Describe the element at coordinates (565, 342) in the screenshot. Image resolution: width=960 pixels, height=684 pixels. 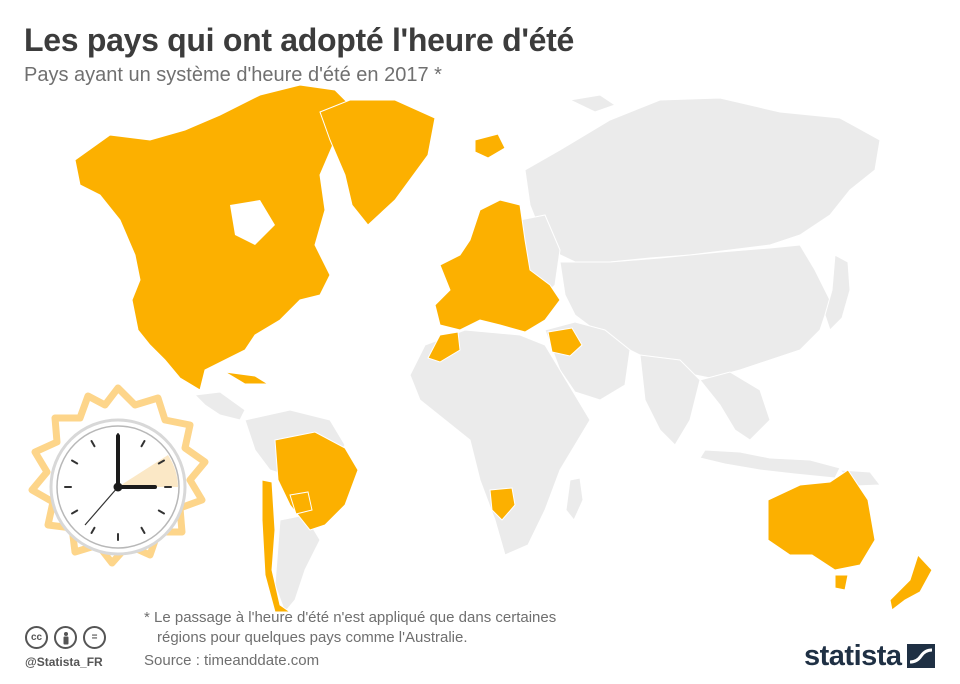
I see `region-turkey-syria` at that location.